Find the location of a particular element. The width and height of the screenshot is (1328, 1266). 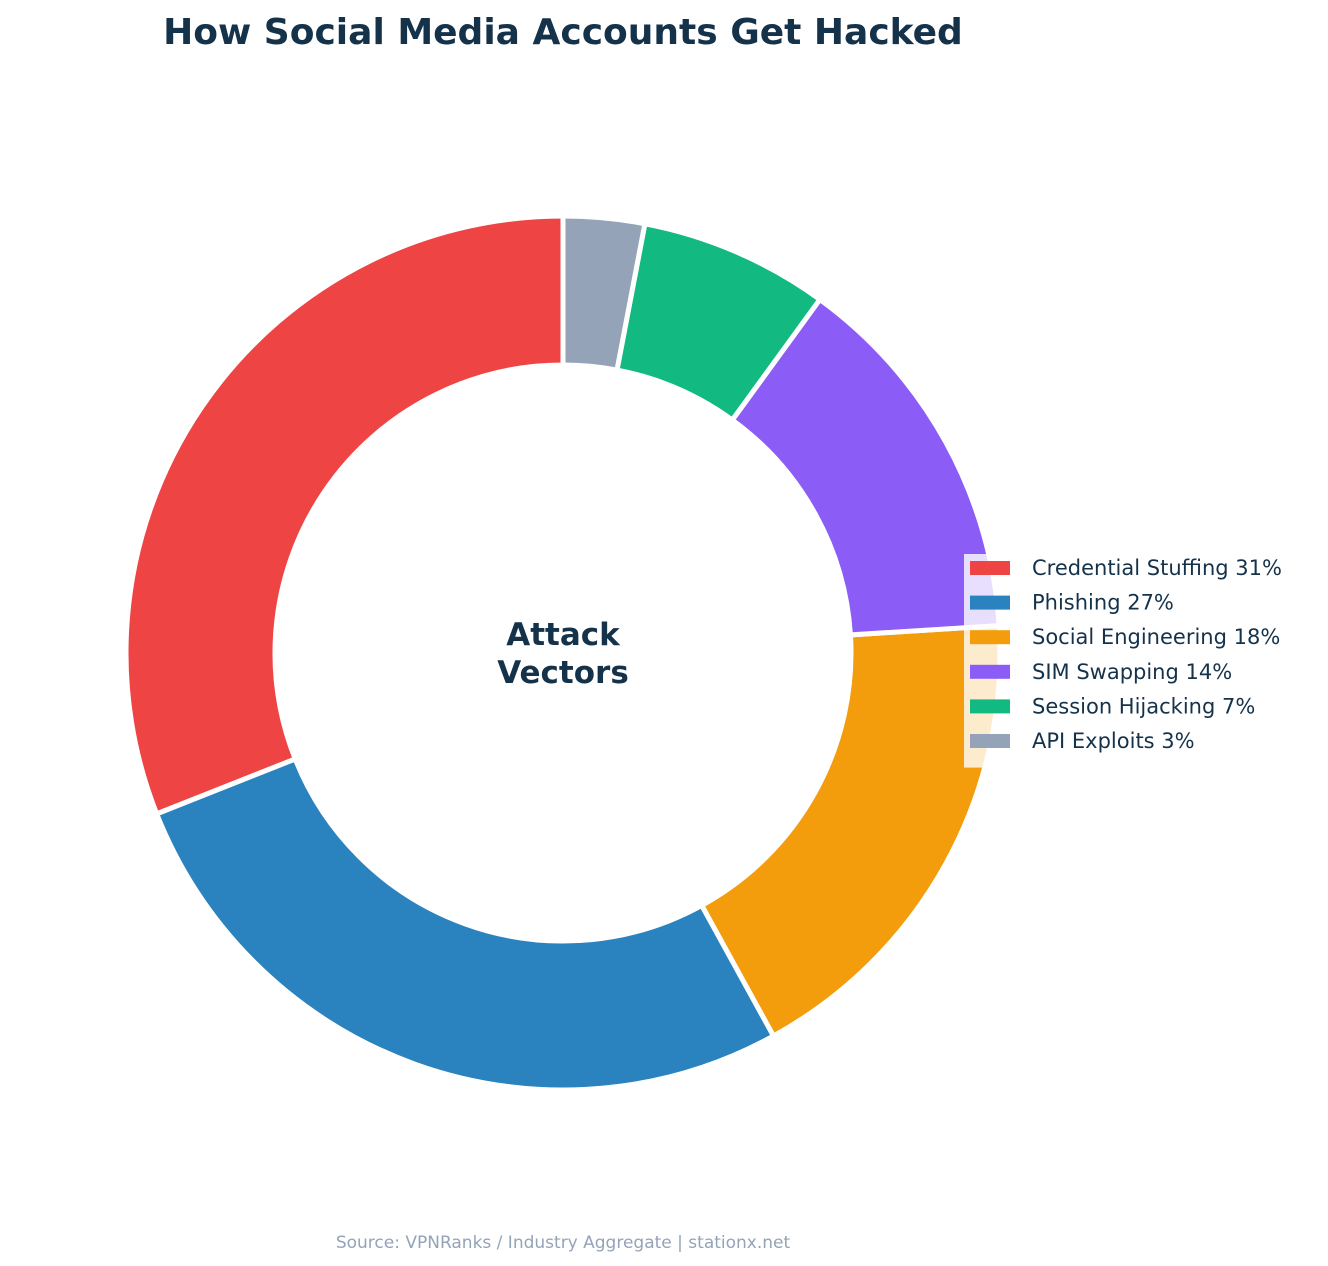

center-label-line-1: Attack is located at coordinates (563, 635).